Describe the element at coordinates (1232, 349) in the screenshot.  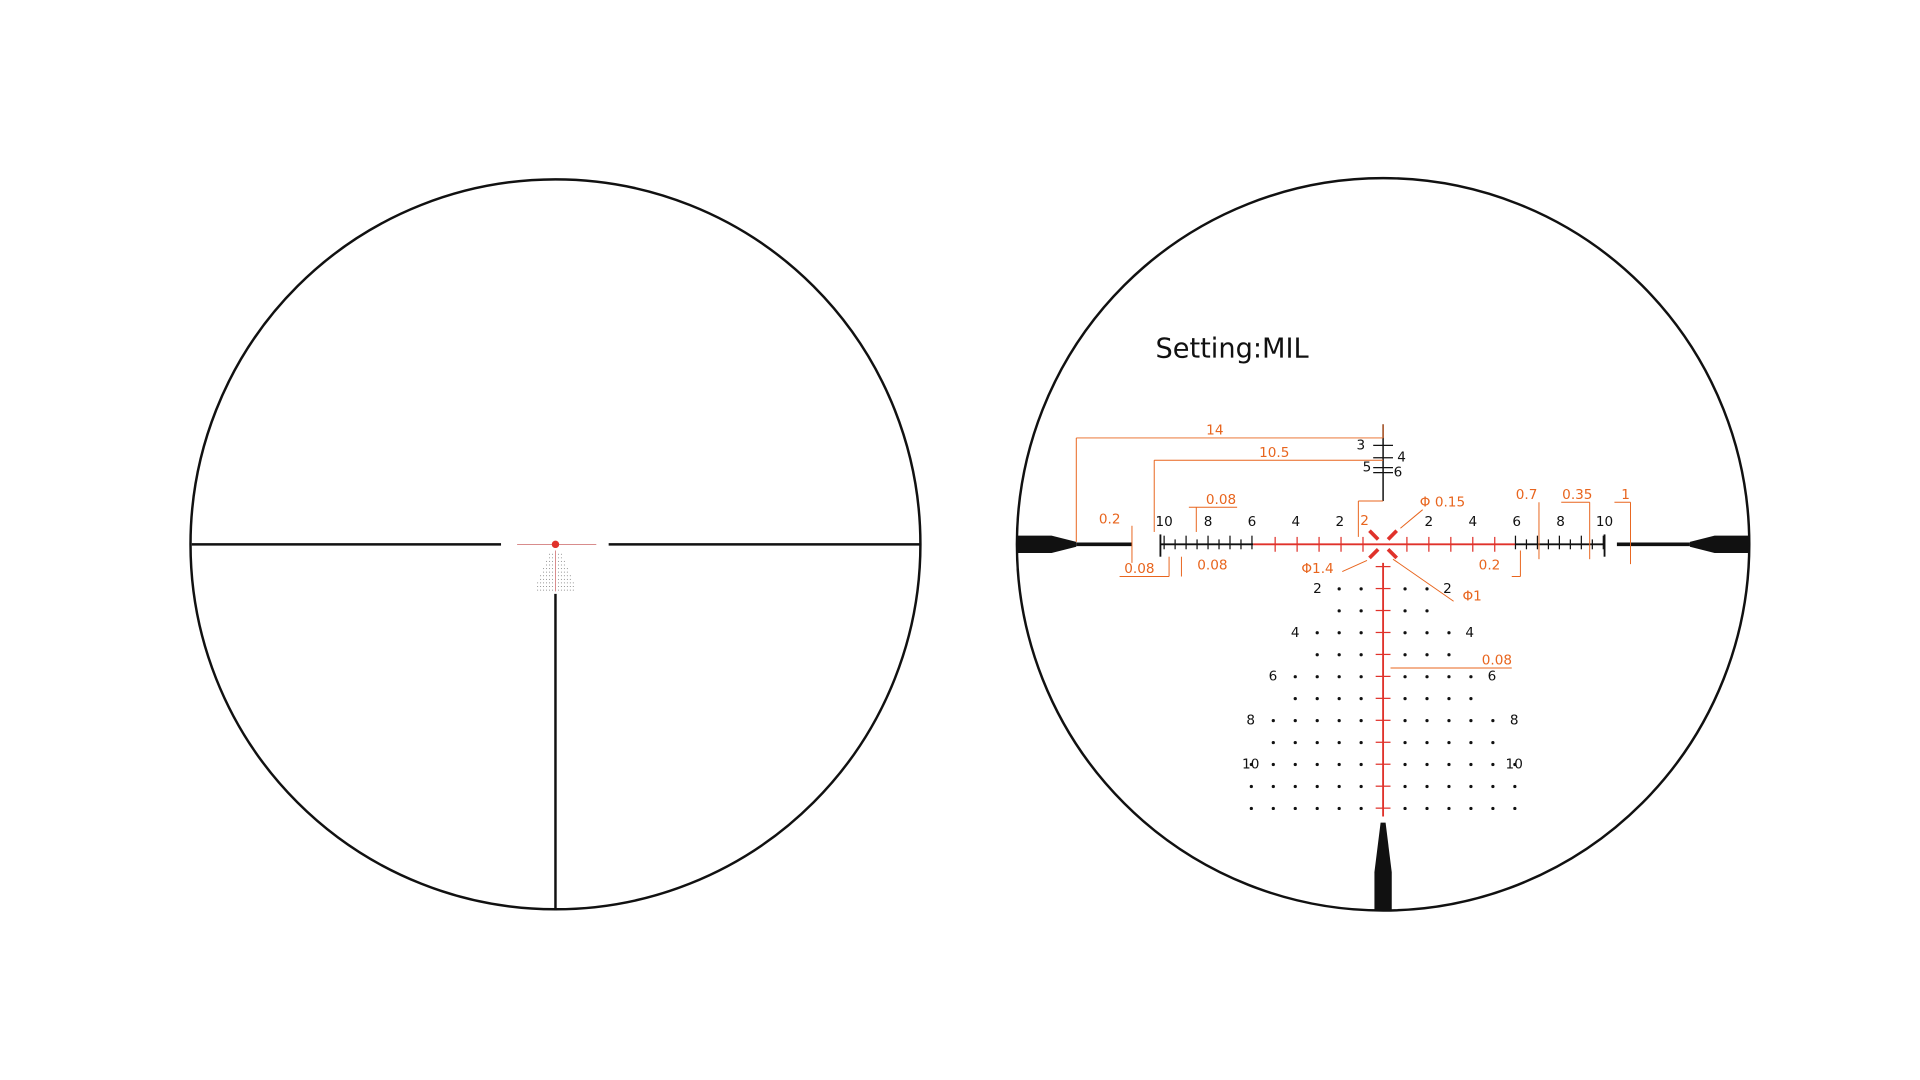
I see `setting-label: Setting:MIL` at that location.